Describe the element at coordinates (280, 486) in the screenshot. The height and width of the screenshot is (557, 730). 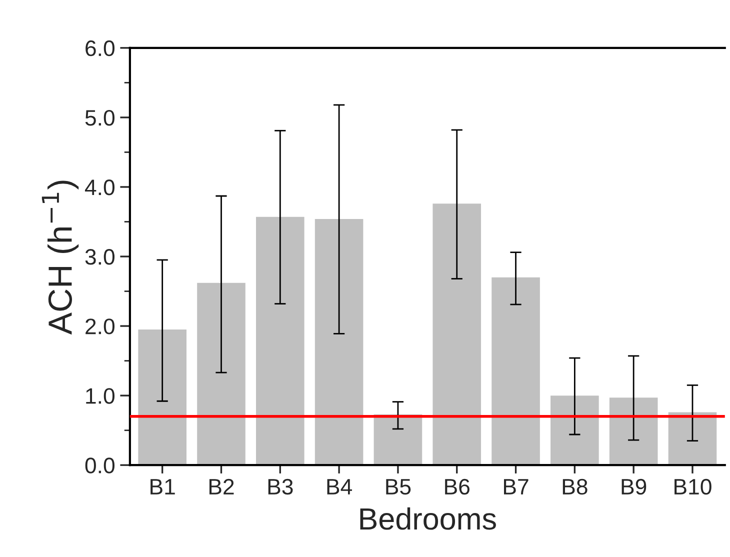
I see `x-tick-label: B3` at that location.